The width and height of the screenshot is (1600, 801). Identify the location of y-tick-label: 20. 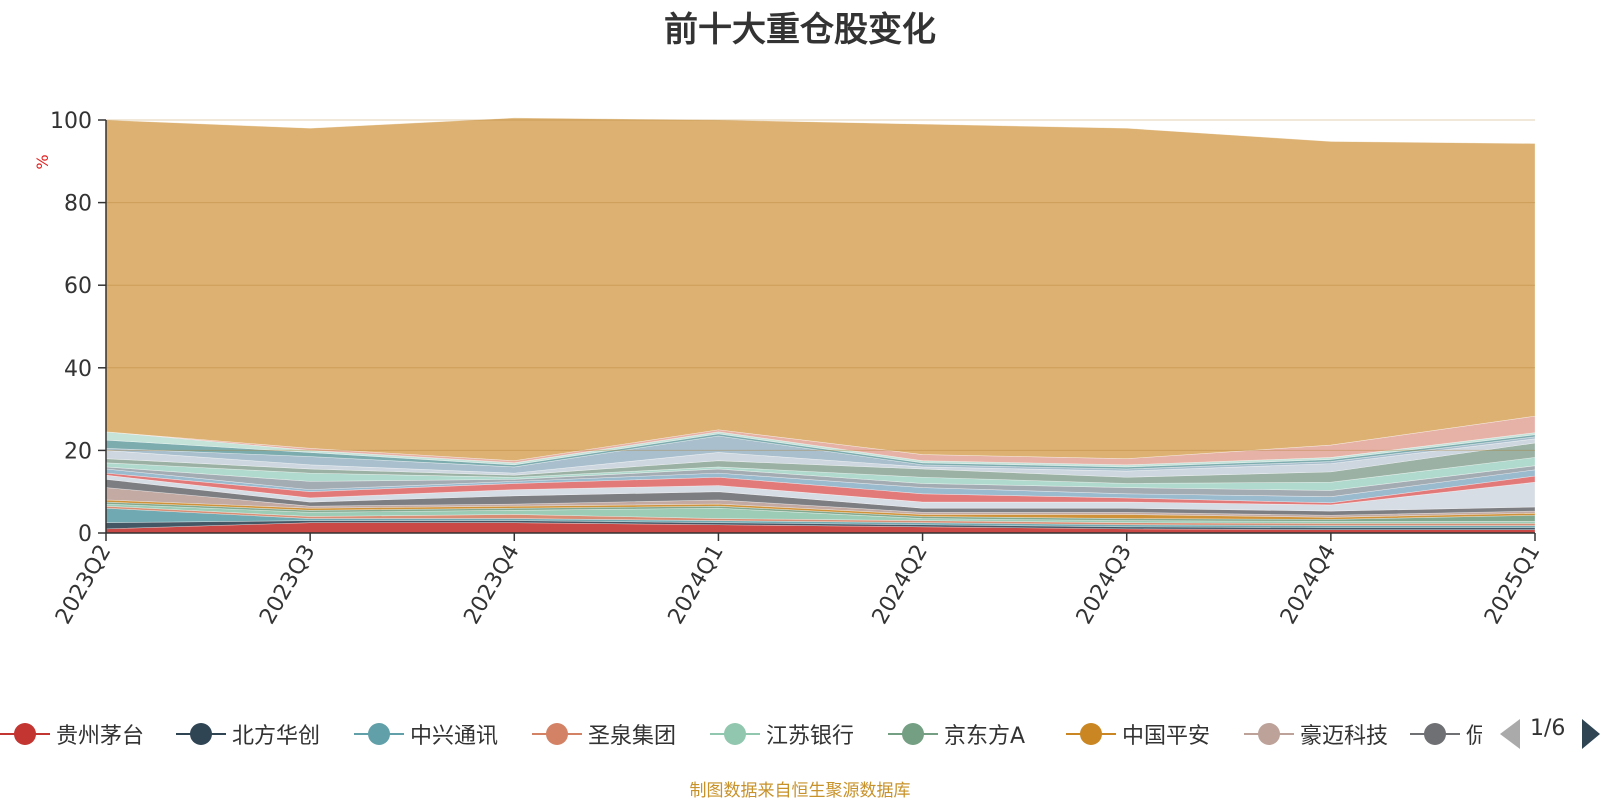
(78, 451).